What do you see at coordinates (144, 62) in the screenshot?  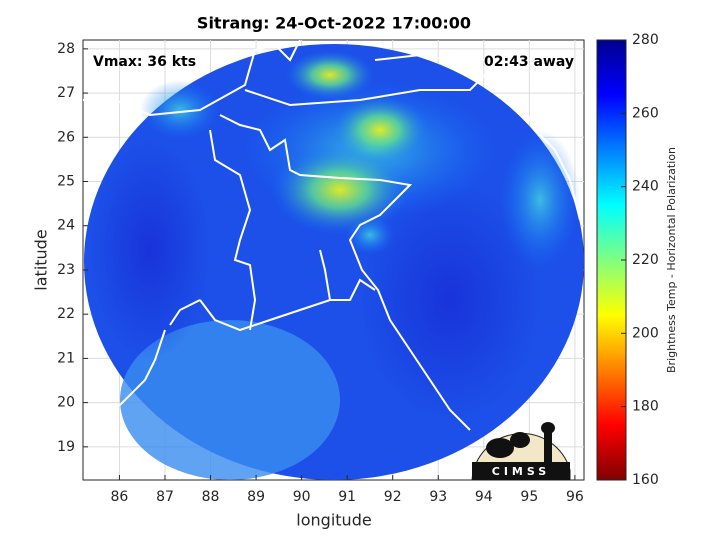 I see `annotation: Vmax: 36 kts` at bounding box center [144, 62].